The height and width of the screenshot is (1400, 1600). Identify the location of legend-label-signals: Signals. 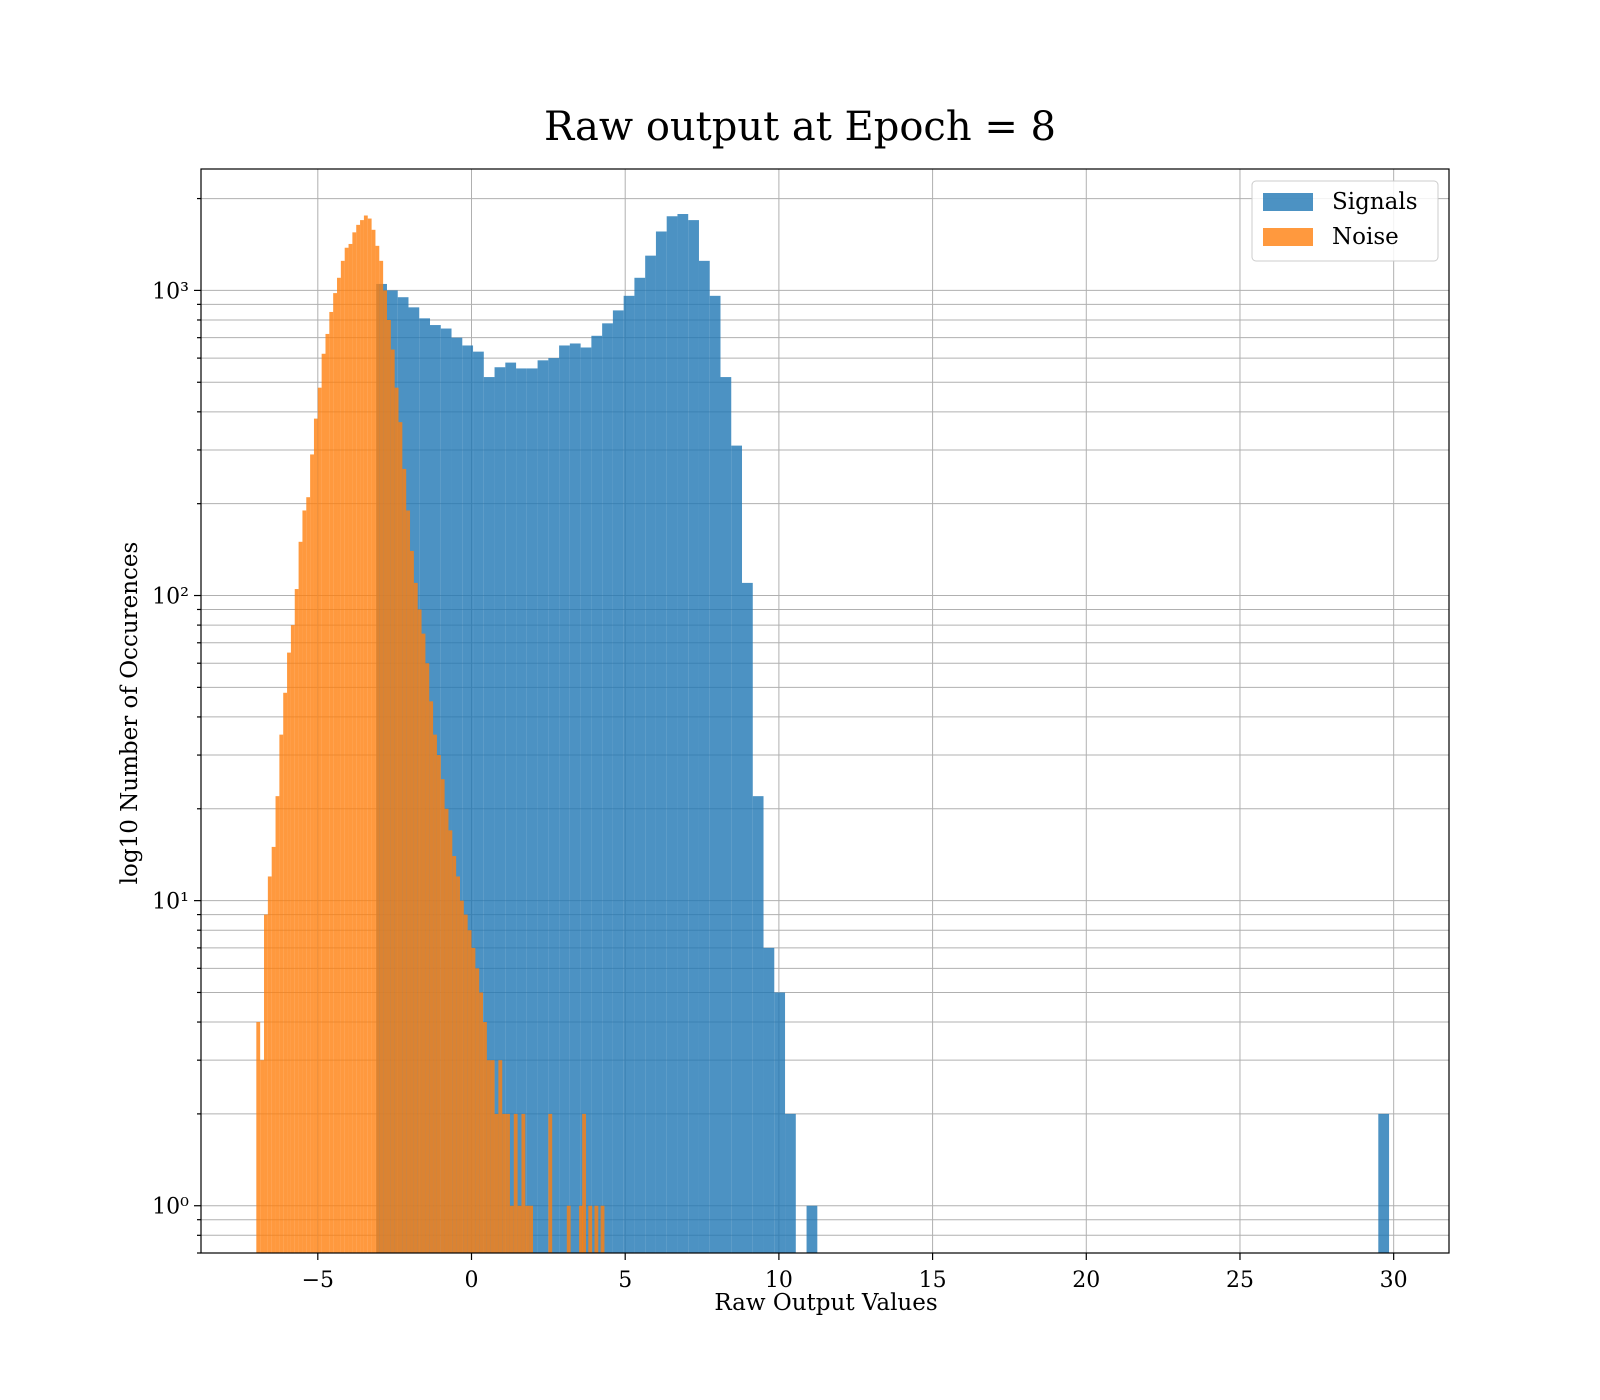
(1375, 202).